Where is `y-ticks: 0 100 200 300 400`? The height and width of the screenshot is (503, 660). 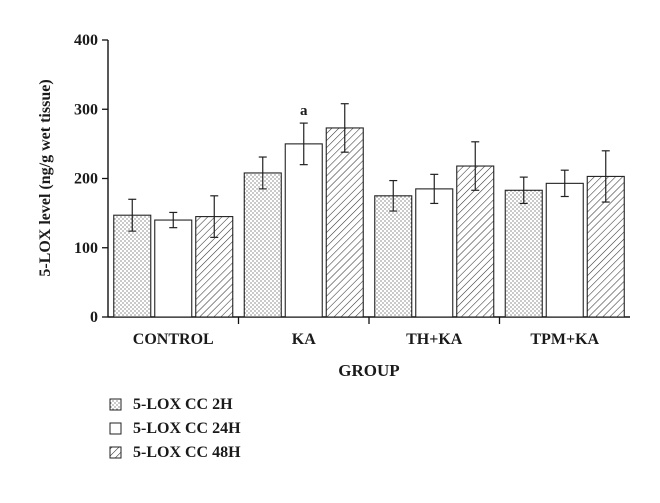 y-ticks: 0 100 200 300 400 is located at coordinates (91, 179).